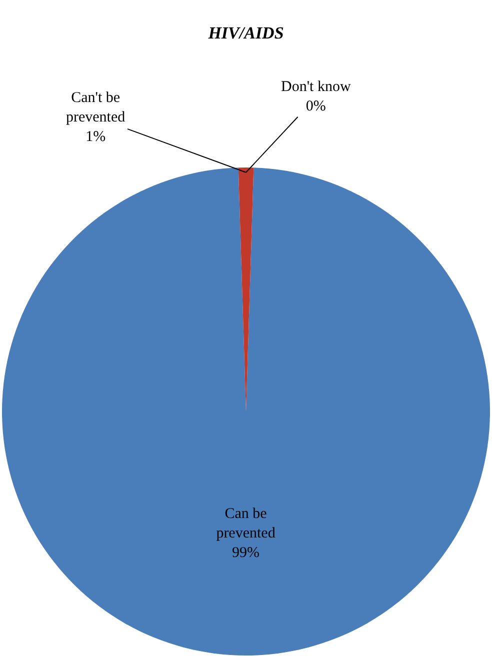 This screenshot has width=492, height=660. What do you see at coordinates (246, 524) in the screenshot?
I see `slice-label: Can be prevented` at bounding box center [246, 524].